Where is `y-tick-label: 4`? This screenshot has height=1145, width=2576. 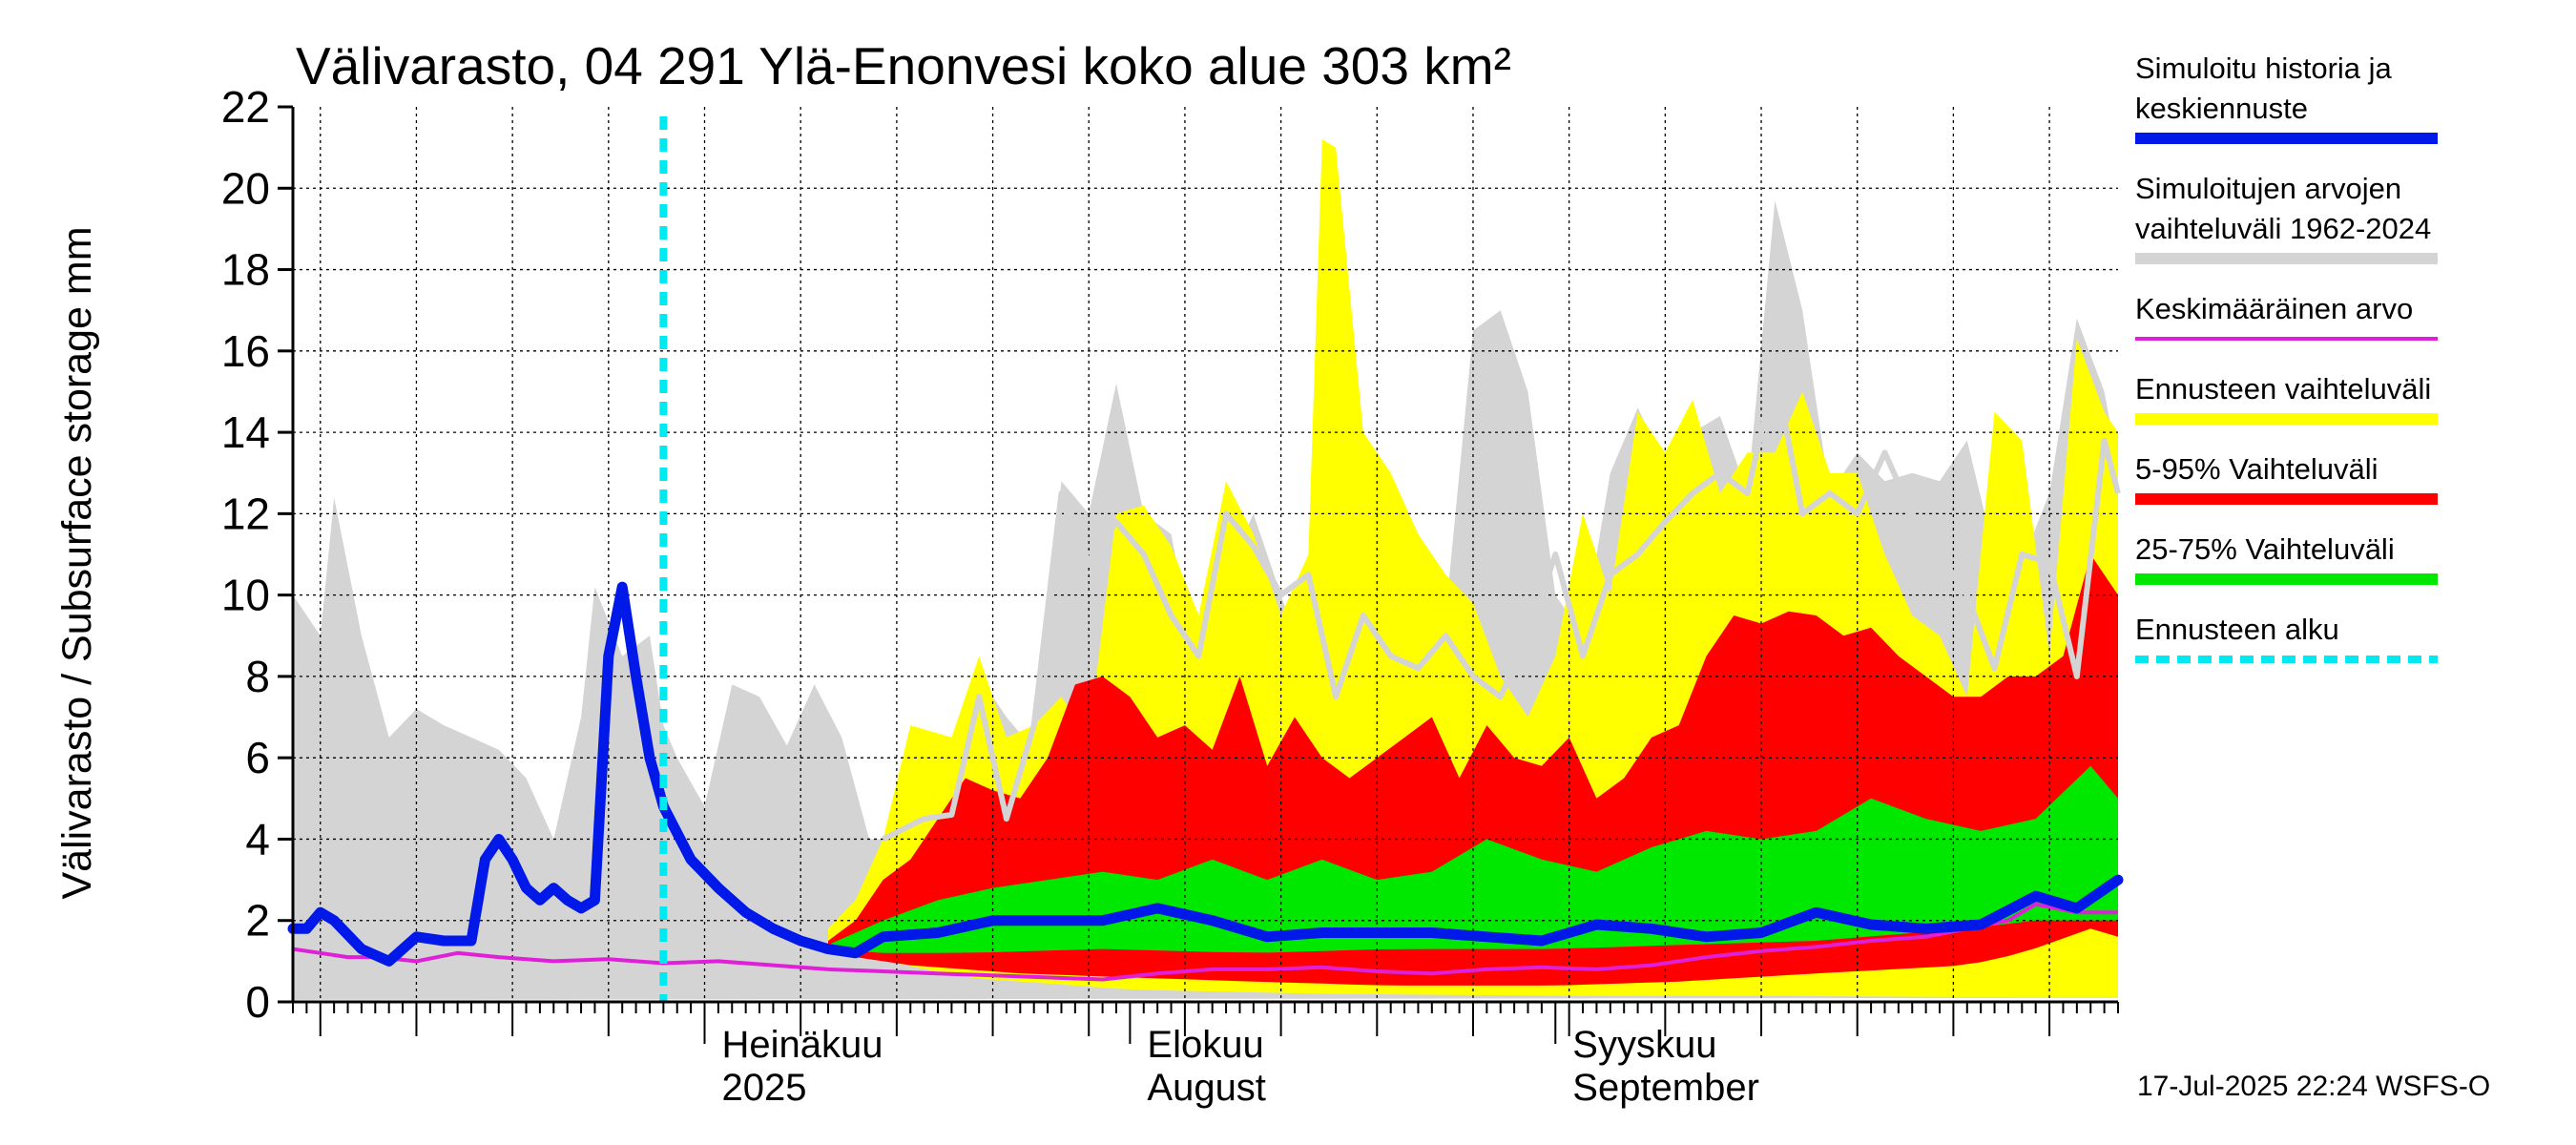
y-tick-label: 4 is located at coordinates (257, 839).